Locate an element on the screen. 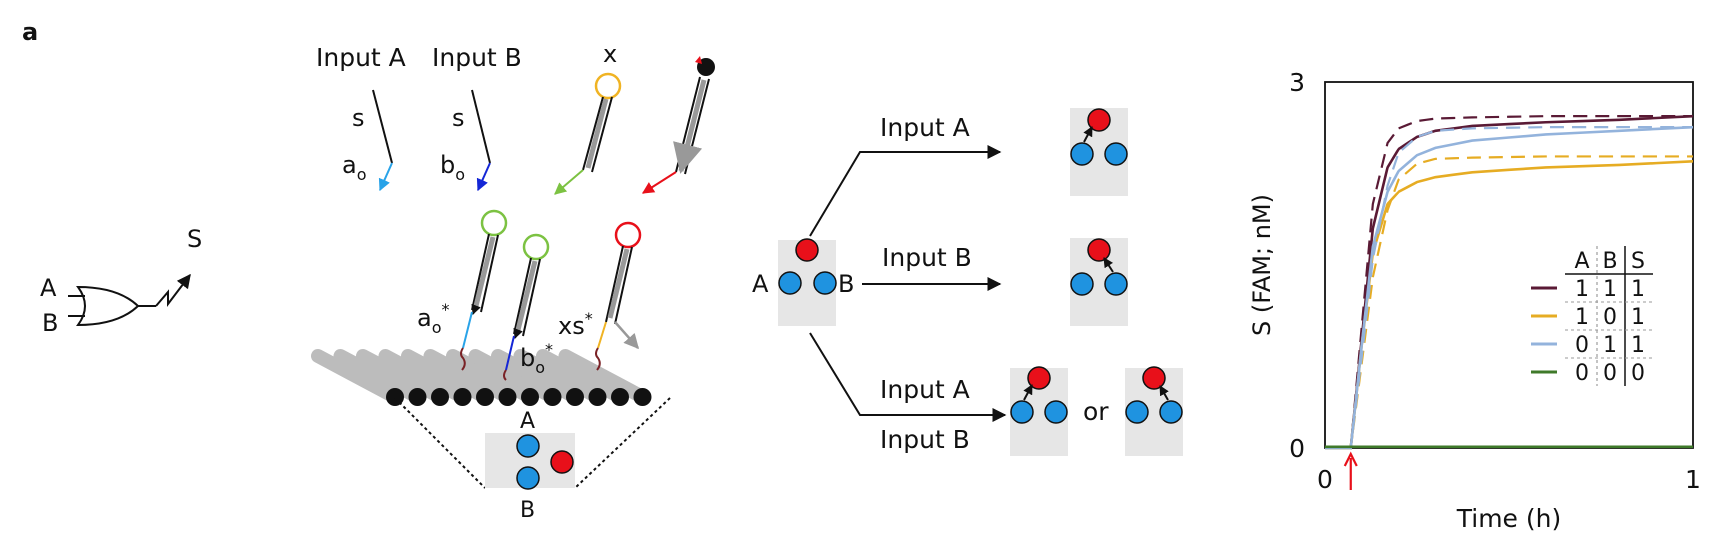 The width and height of the screenshot is (1718, 540). bo-star-label: bo* is located at coordinates (536, 358).